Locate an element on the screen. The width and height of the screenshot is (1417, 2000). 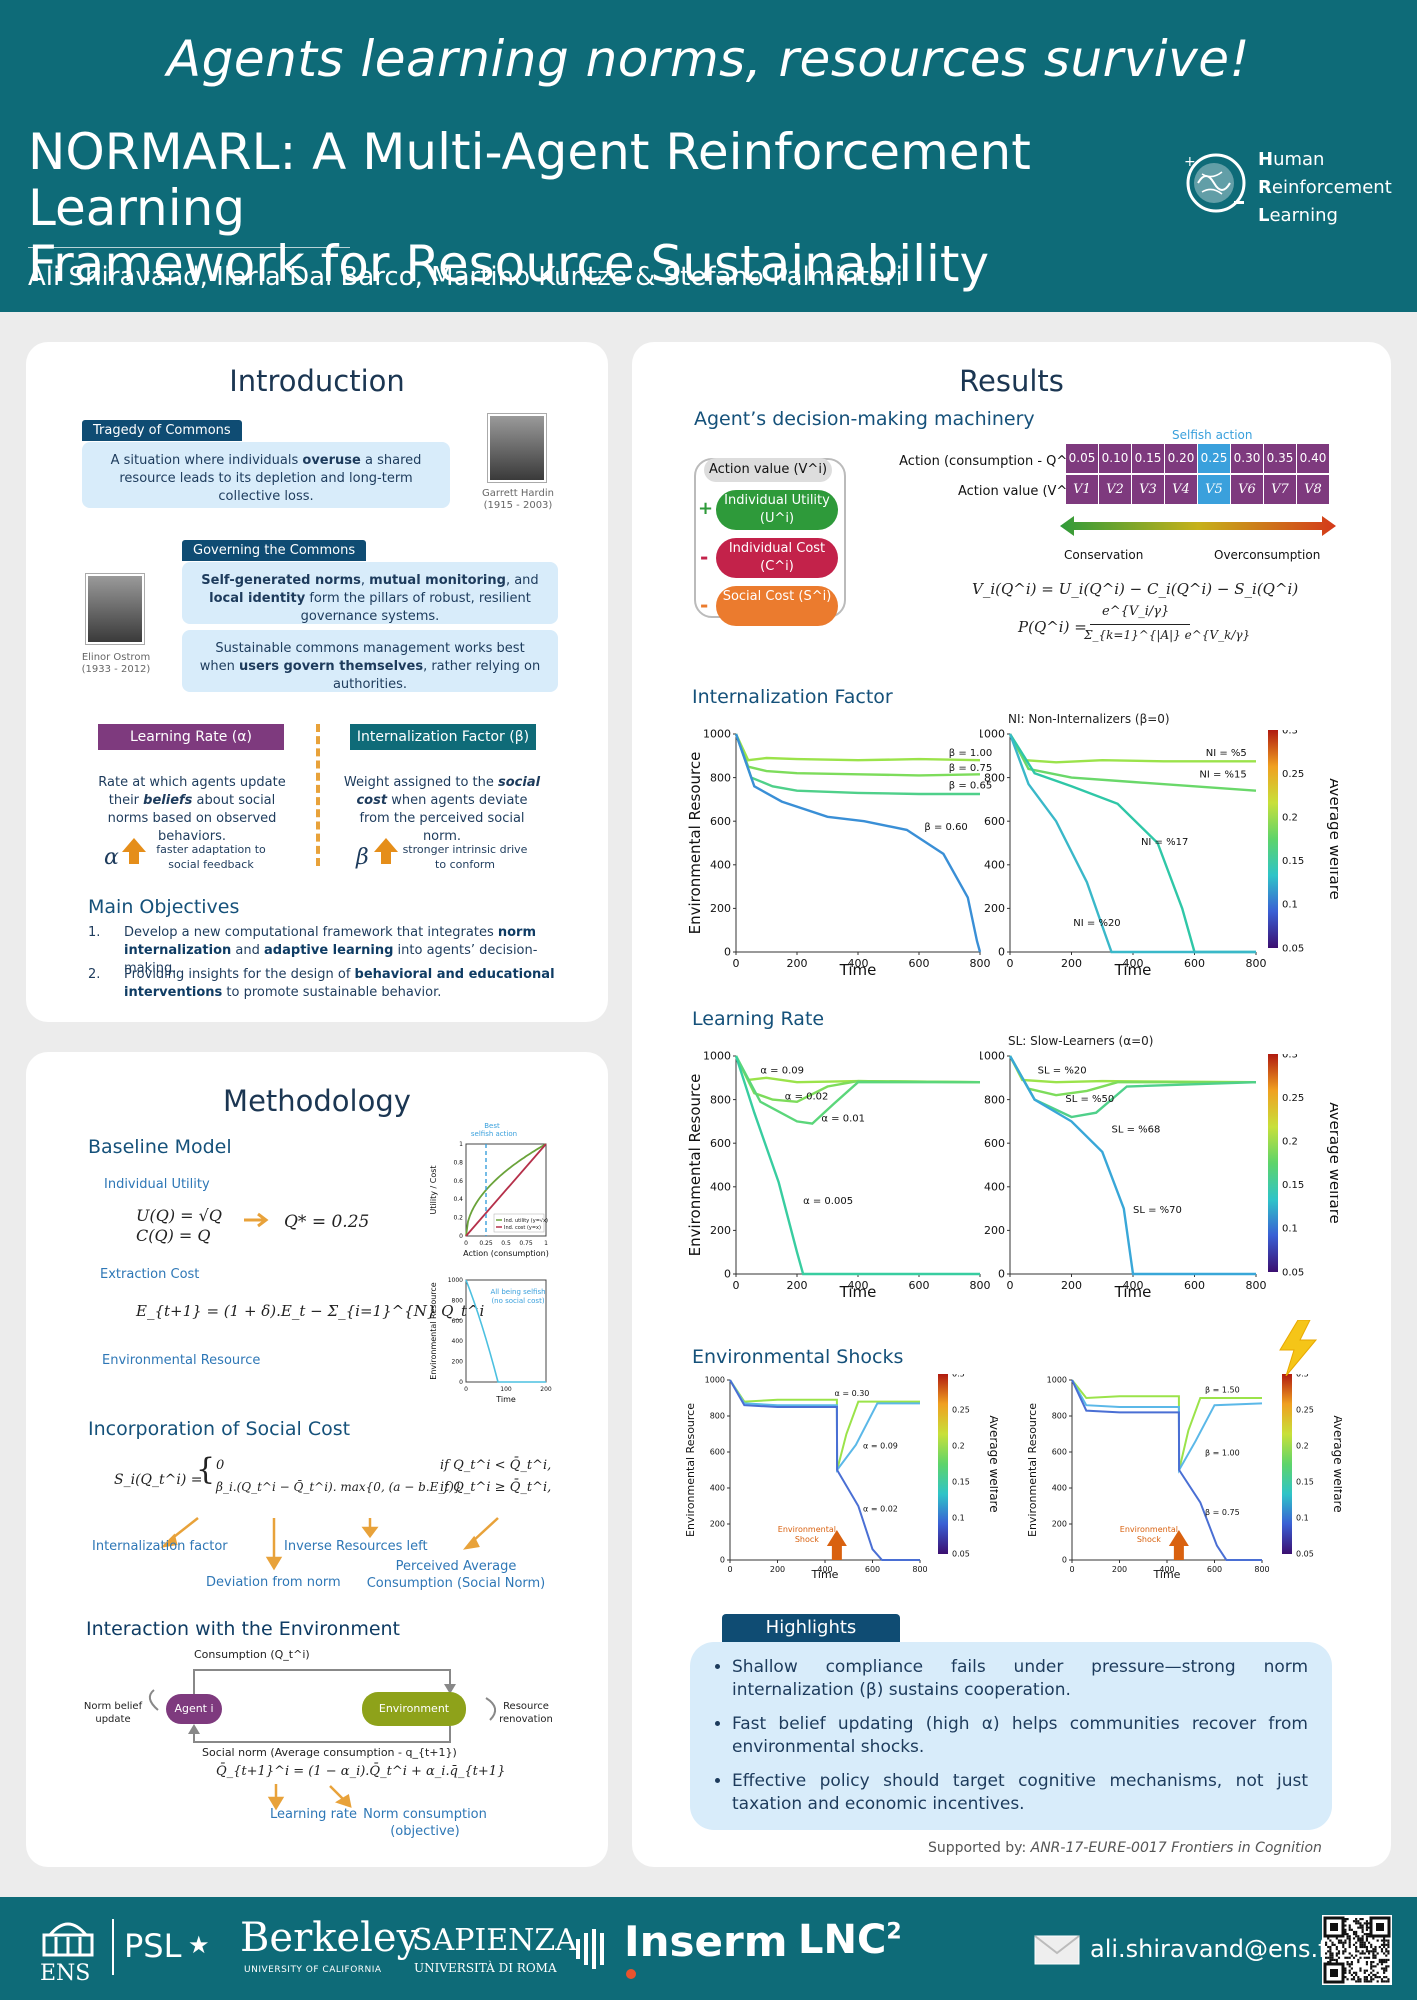
series-label: β = 1.00 is located at coordinates (970, 753).